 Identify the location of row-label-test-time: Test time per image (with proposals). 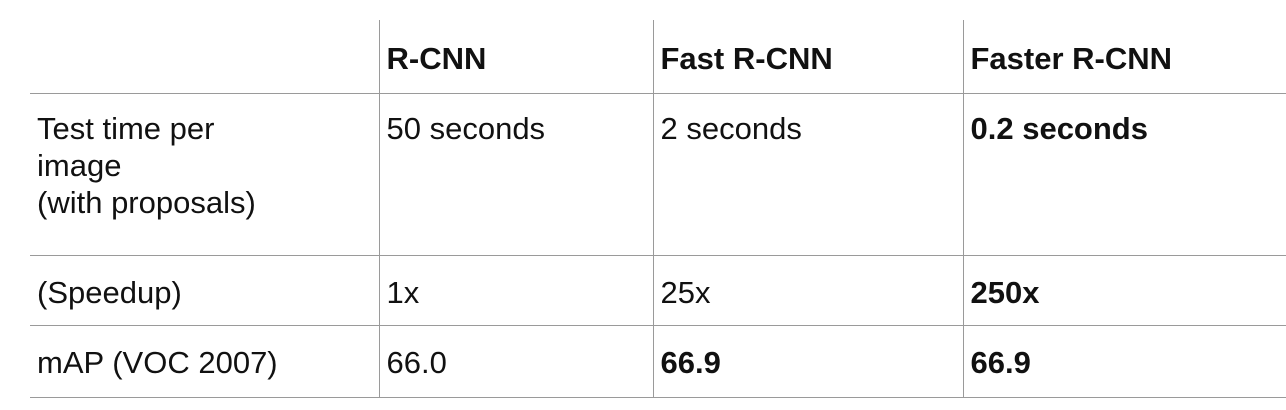
(204, 174).